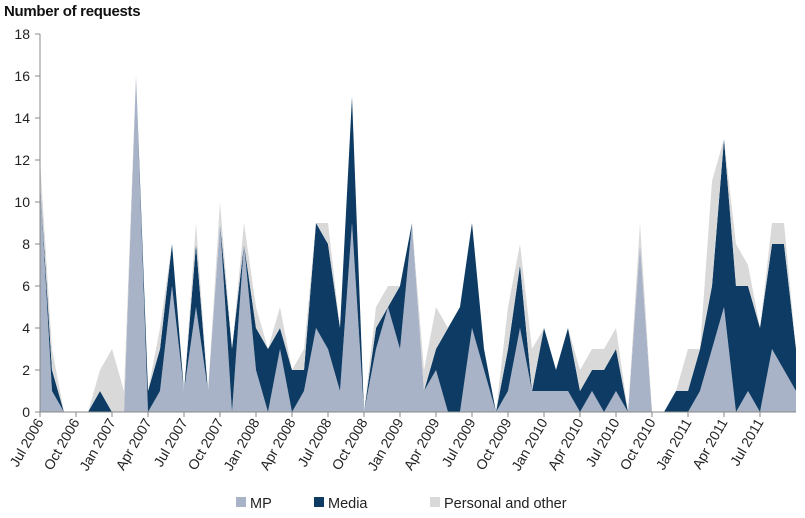 This screenshot has width=805, height=518. What do you see at coordinates (565, 443) in the screenshot?
I see `x-tick-label: Apr 2010` at bounding box center [565, 443].